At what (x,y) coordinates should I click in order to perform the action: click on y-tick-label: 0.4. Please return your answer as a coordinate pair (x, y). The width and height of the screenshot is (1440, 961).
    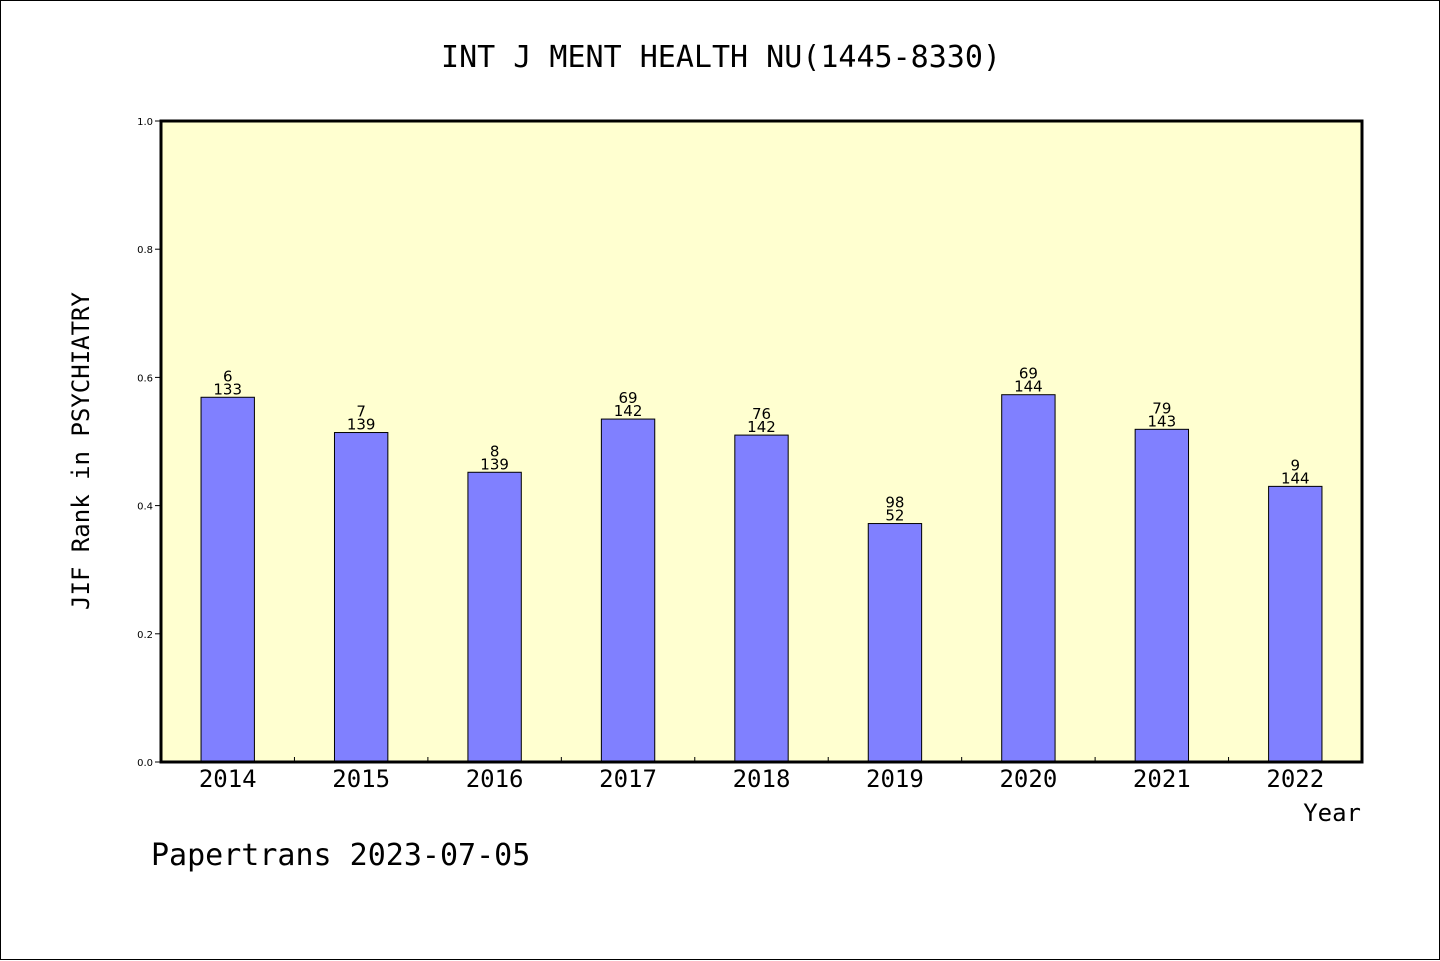
    Looking at the image, I should click on (145, 507).